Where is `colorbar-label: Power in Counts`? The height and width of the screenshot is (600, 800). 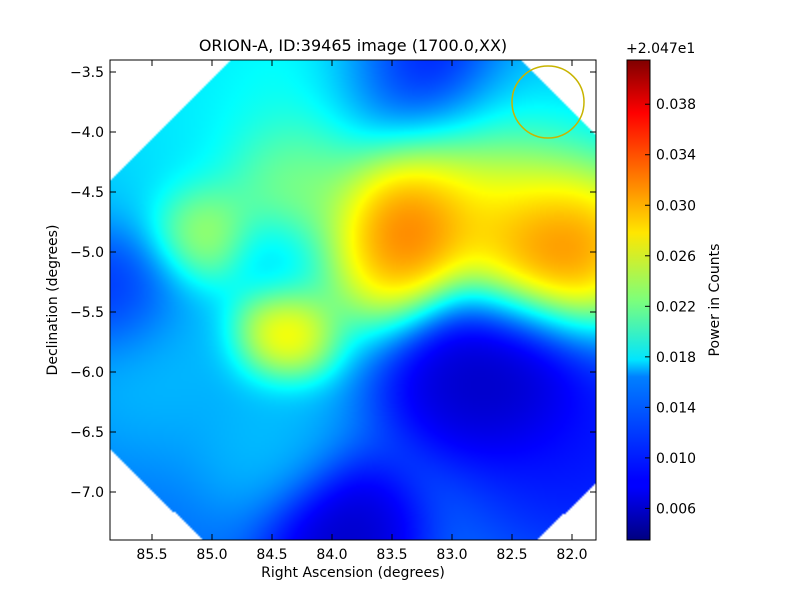 colorbar-label: Power in Counts is located at coordinates (715, 300).